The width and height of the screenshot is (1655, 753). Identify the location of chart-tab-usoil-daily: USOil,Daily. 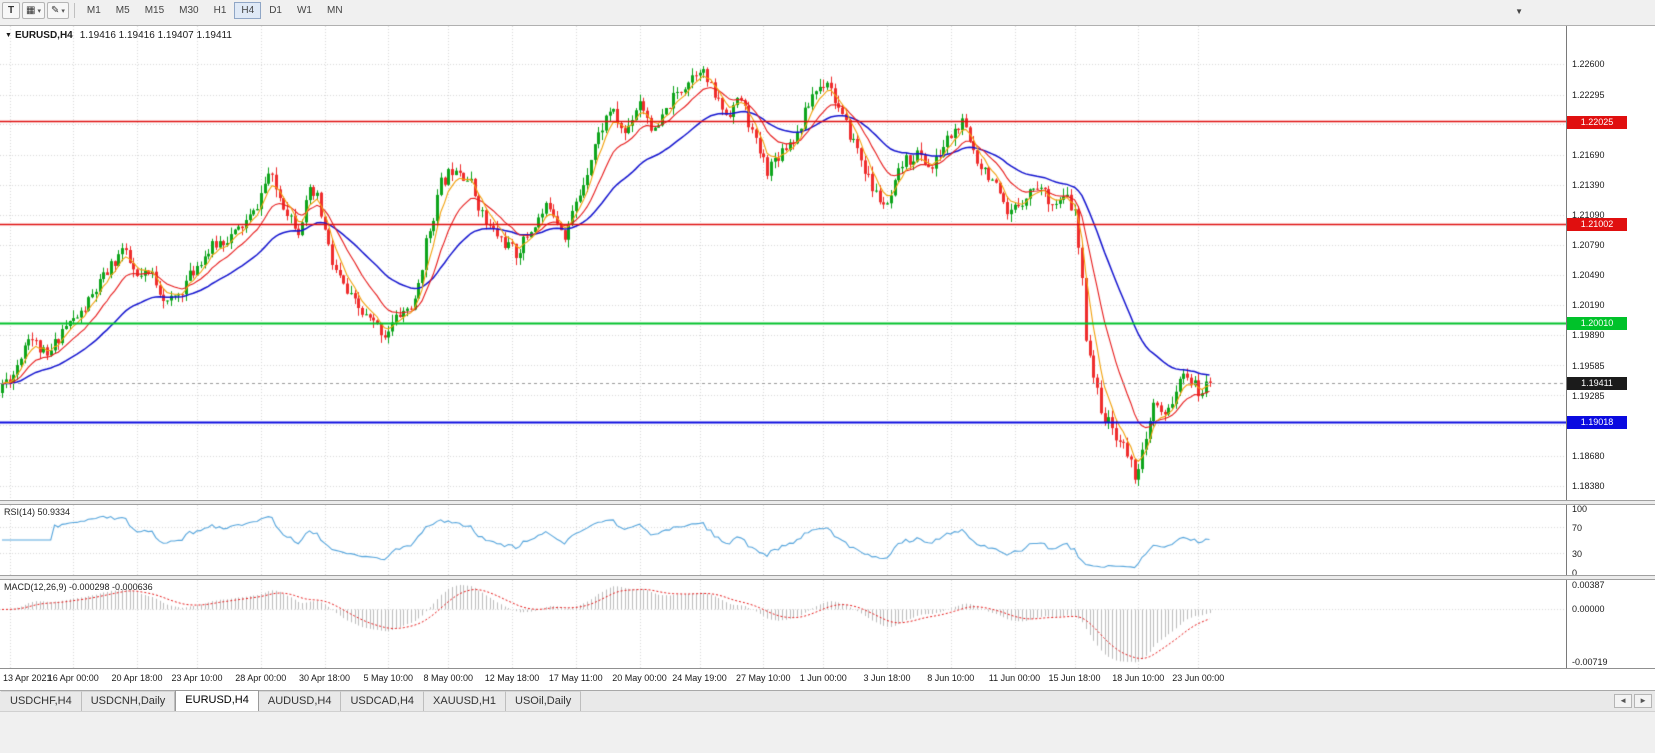
(544, 701).